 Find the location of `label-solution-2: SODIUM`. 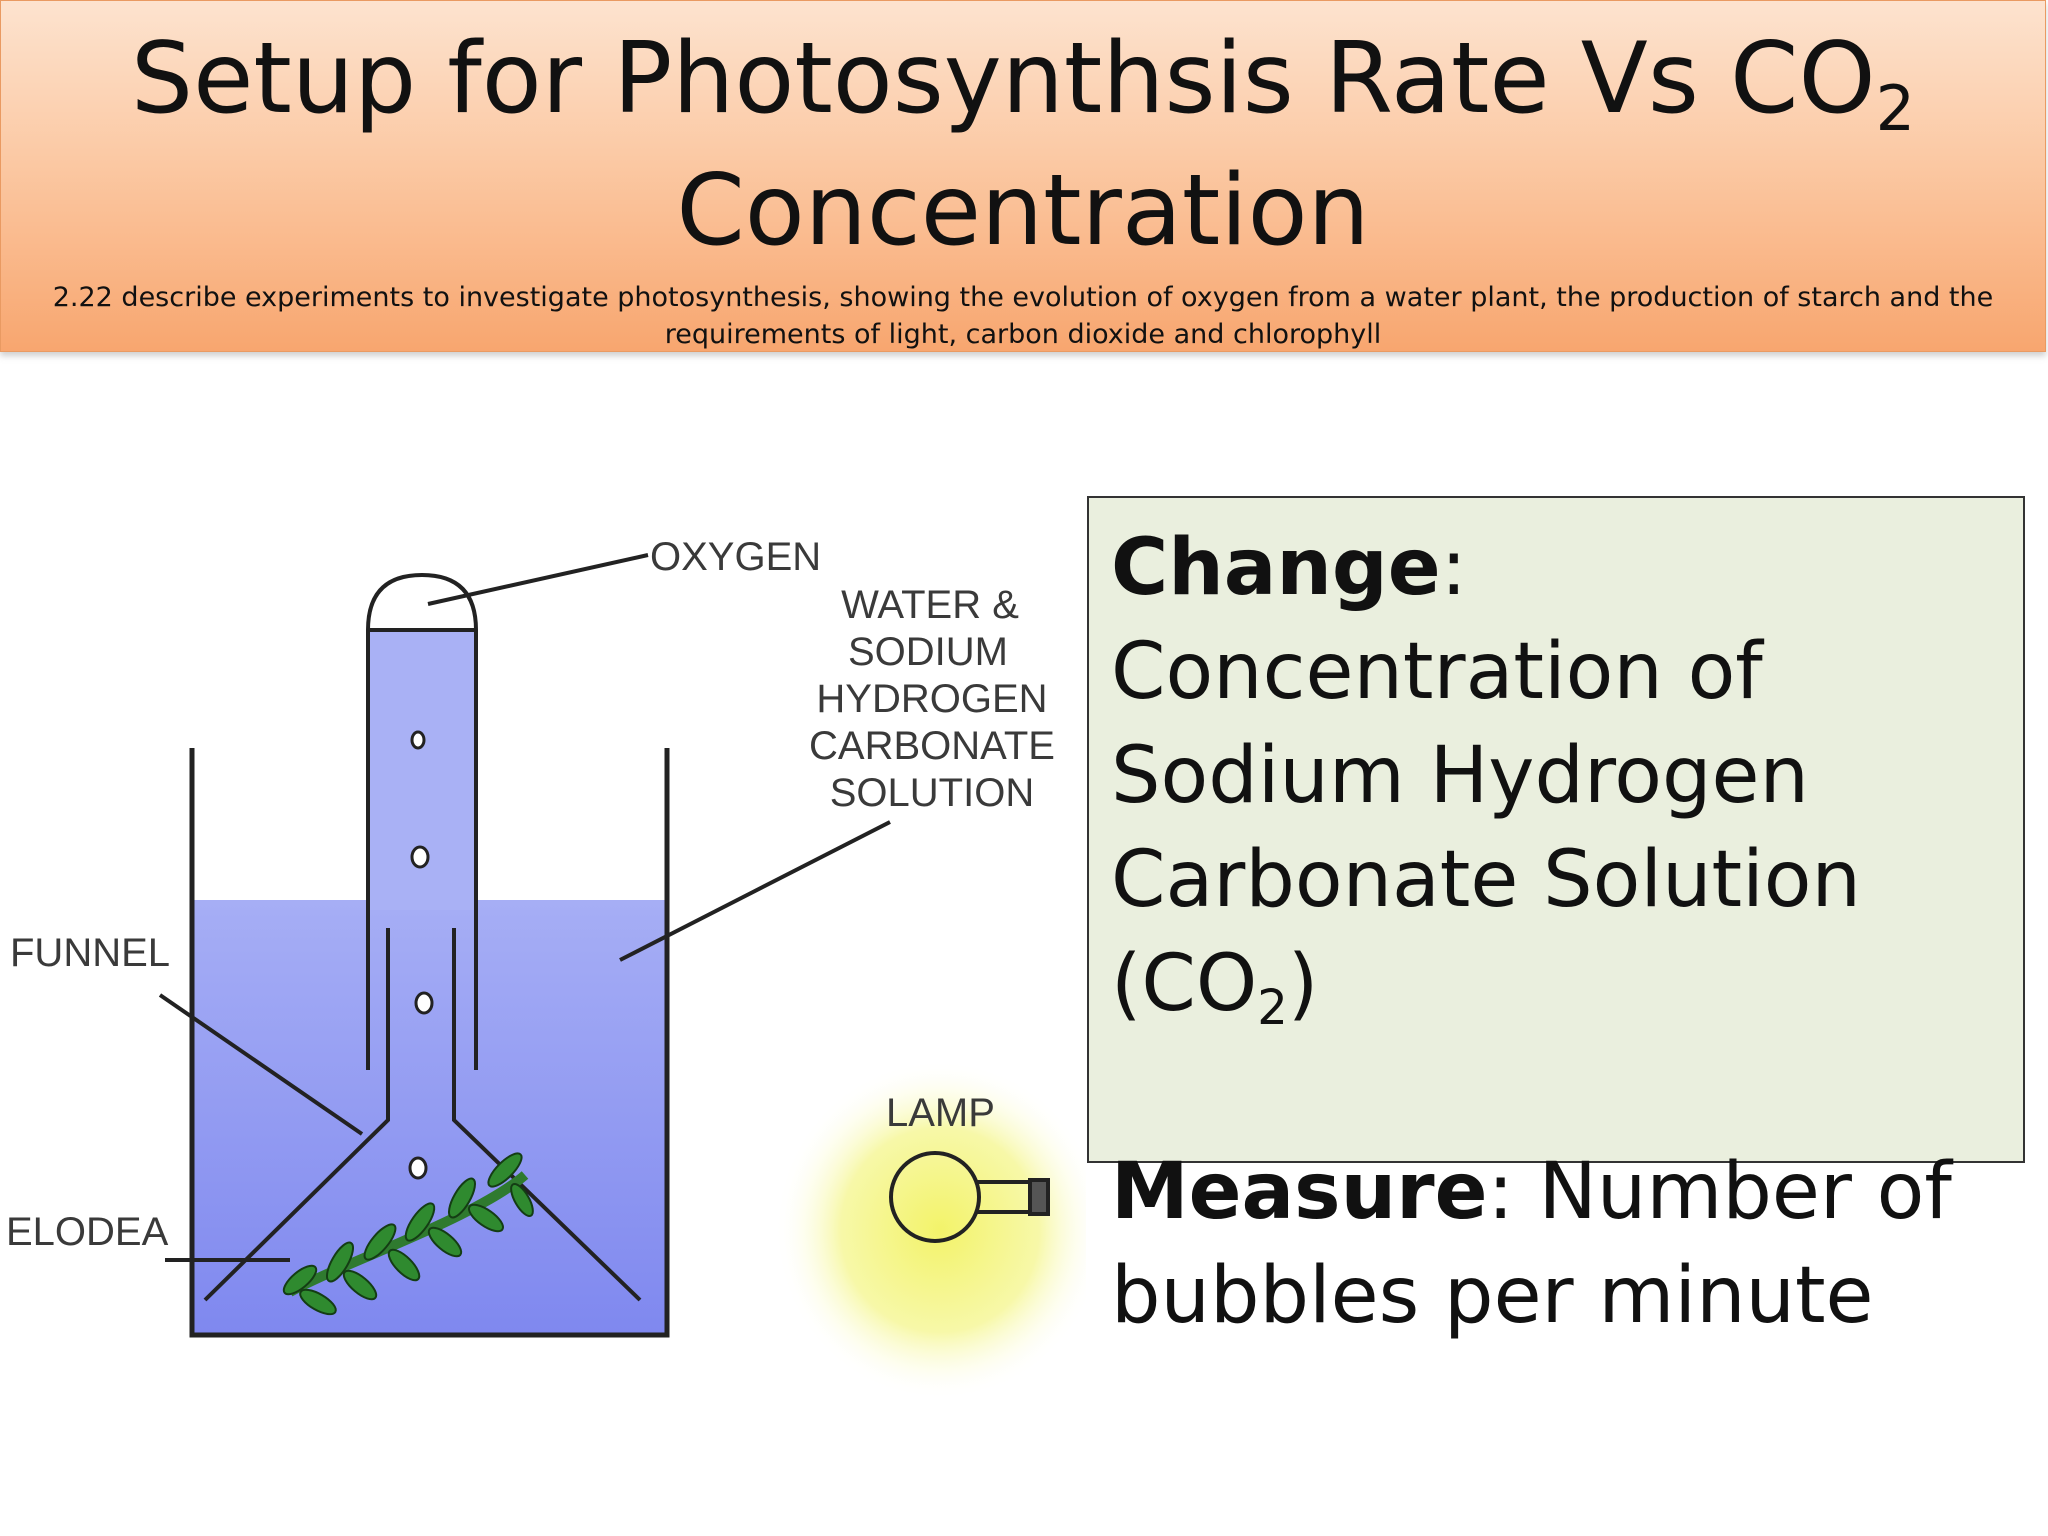

label-solution-2: SODIUM is located at coordinates (928, 652).